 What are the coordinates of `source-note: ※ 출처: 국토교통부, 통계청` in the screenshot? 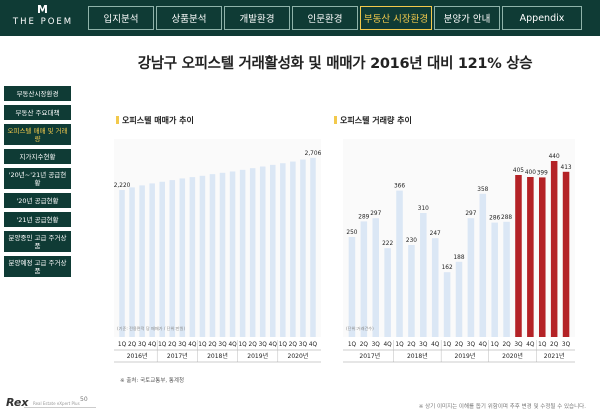 It's located at (152, 381).